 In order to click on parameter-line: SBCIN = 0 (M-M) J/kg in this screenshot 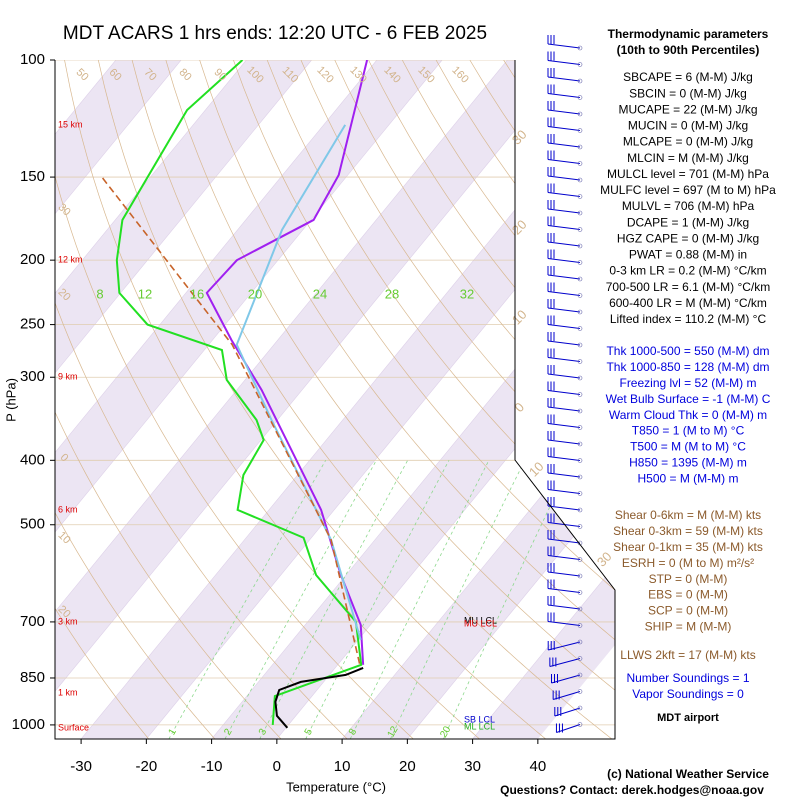, I will do `click(688, 93)`.